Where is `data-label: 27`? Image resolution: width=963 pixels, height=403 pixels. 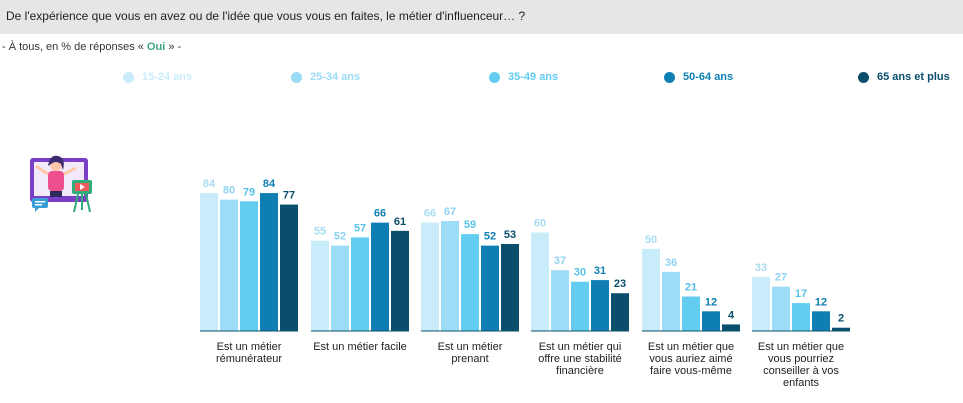
data-label: 27 is located at coordinates (781, 278).